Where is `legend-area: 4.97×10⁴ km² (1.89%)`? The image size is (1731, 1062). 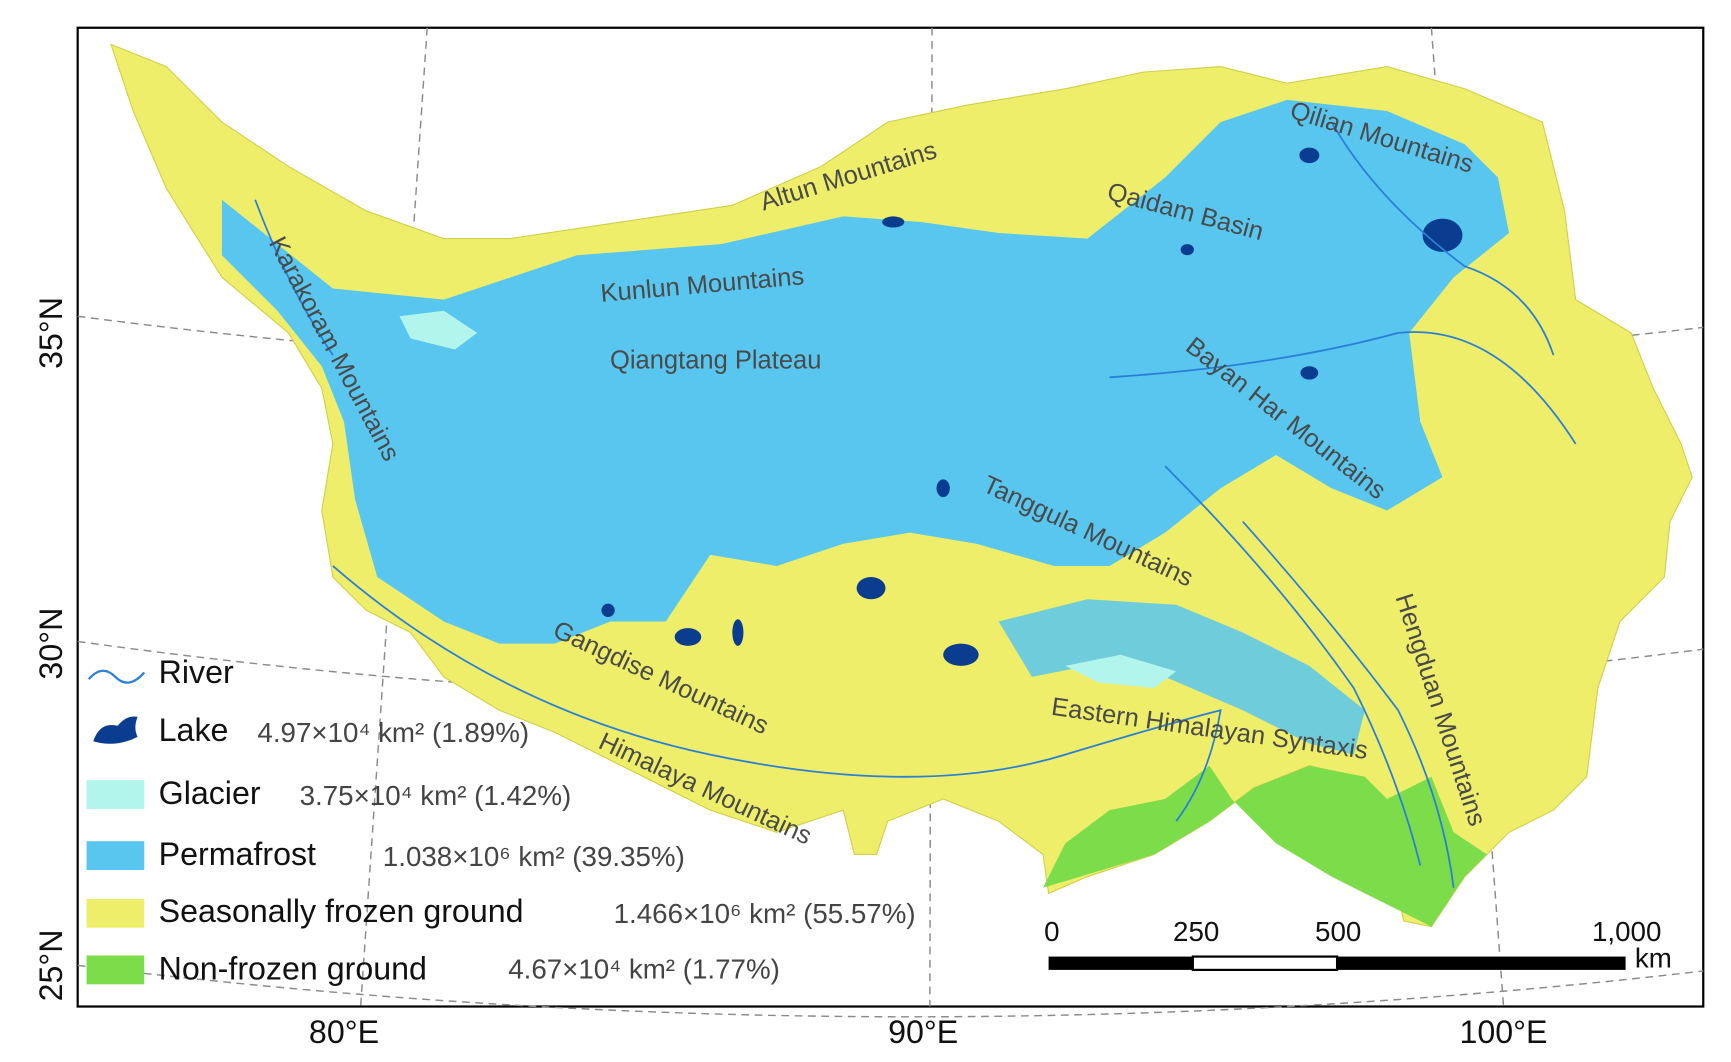 legend-area: 4.97×10⁴ km² (1.89%) is located at coordinates (393, 732).